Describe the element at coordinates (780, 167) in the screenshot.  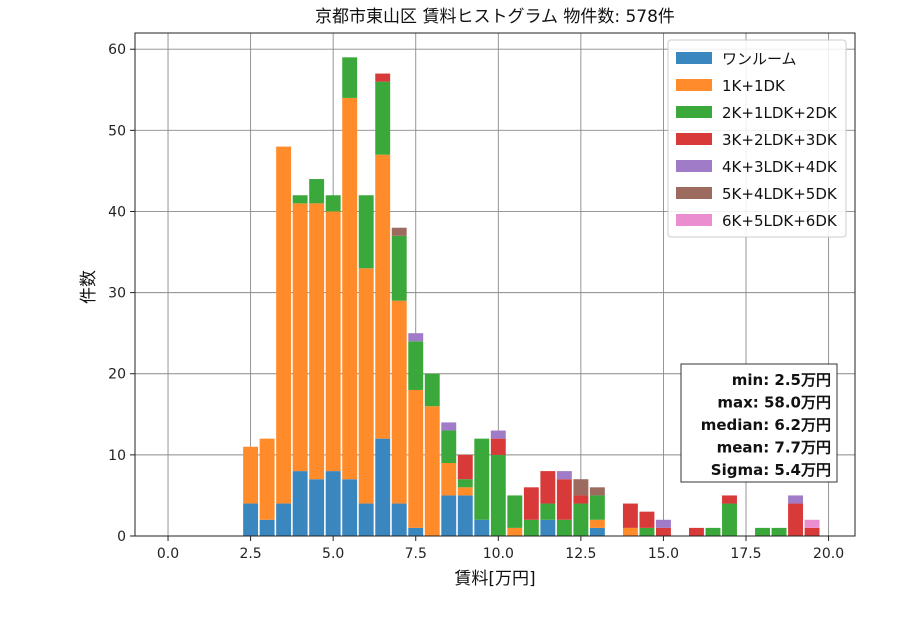
I see `legend-entry: 4K+3LDK+4DK` at that location.